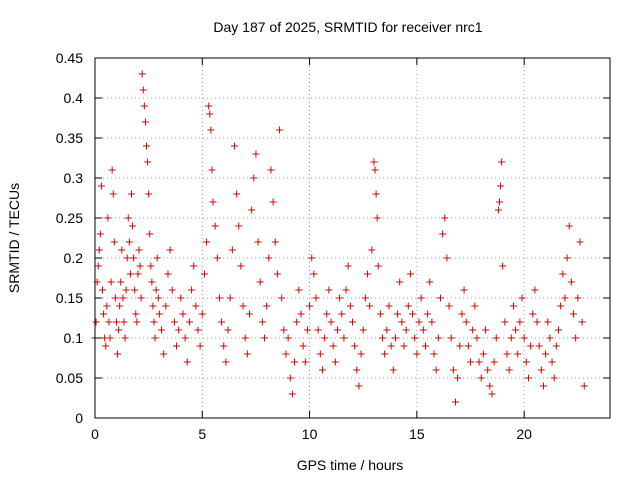 This screenshot has height=480, width=640. What do you see at coordinates (79, 418) in the screenshot?
I see `y-tick-label: 0` at bounding box center [79, 418].